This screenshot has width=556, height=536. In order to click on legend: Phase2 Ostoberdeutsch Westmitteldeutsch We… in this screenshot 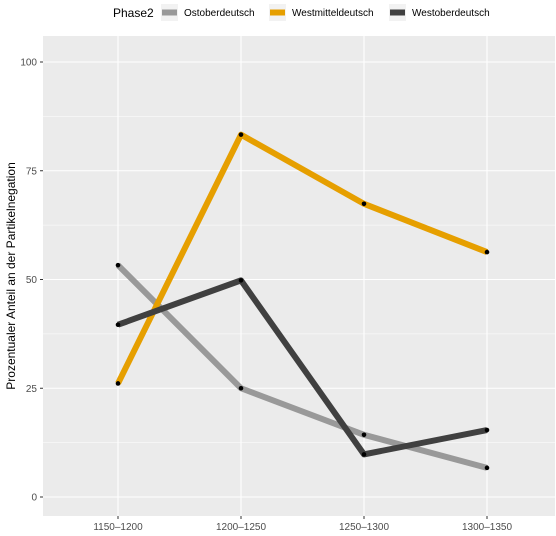, I will do `click(301, 12)`.